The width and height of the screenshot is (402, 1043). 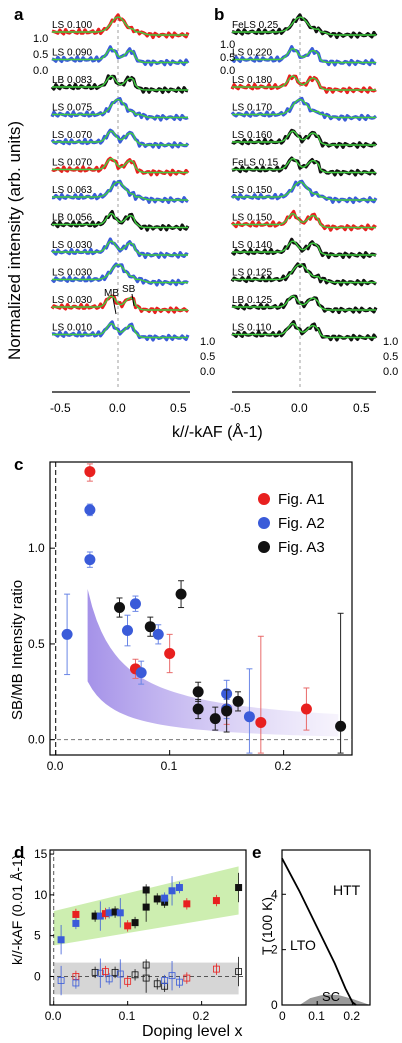 I want to click on spectrum-label: LS 0.100, so click(x=72, y=25).